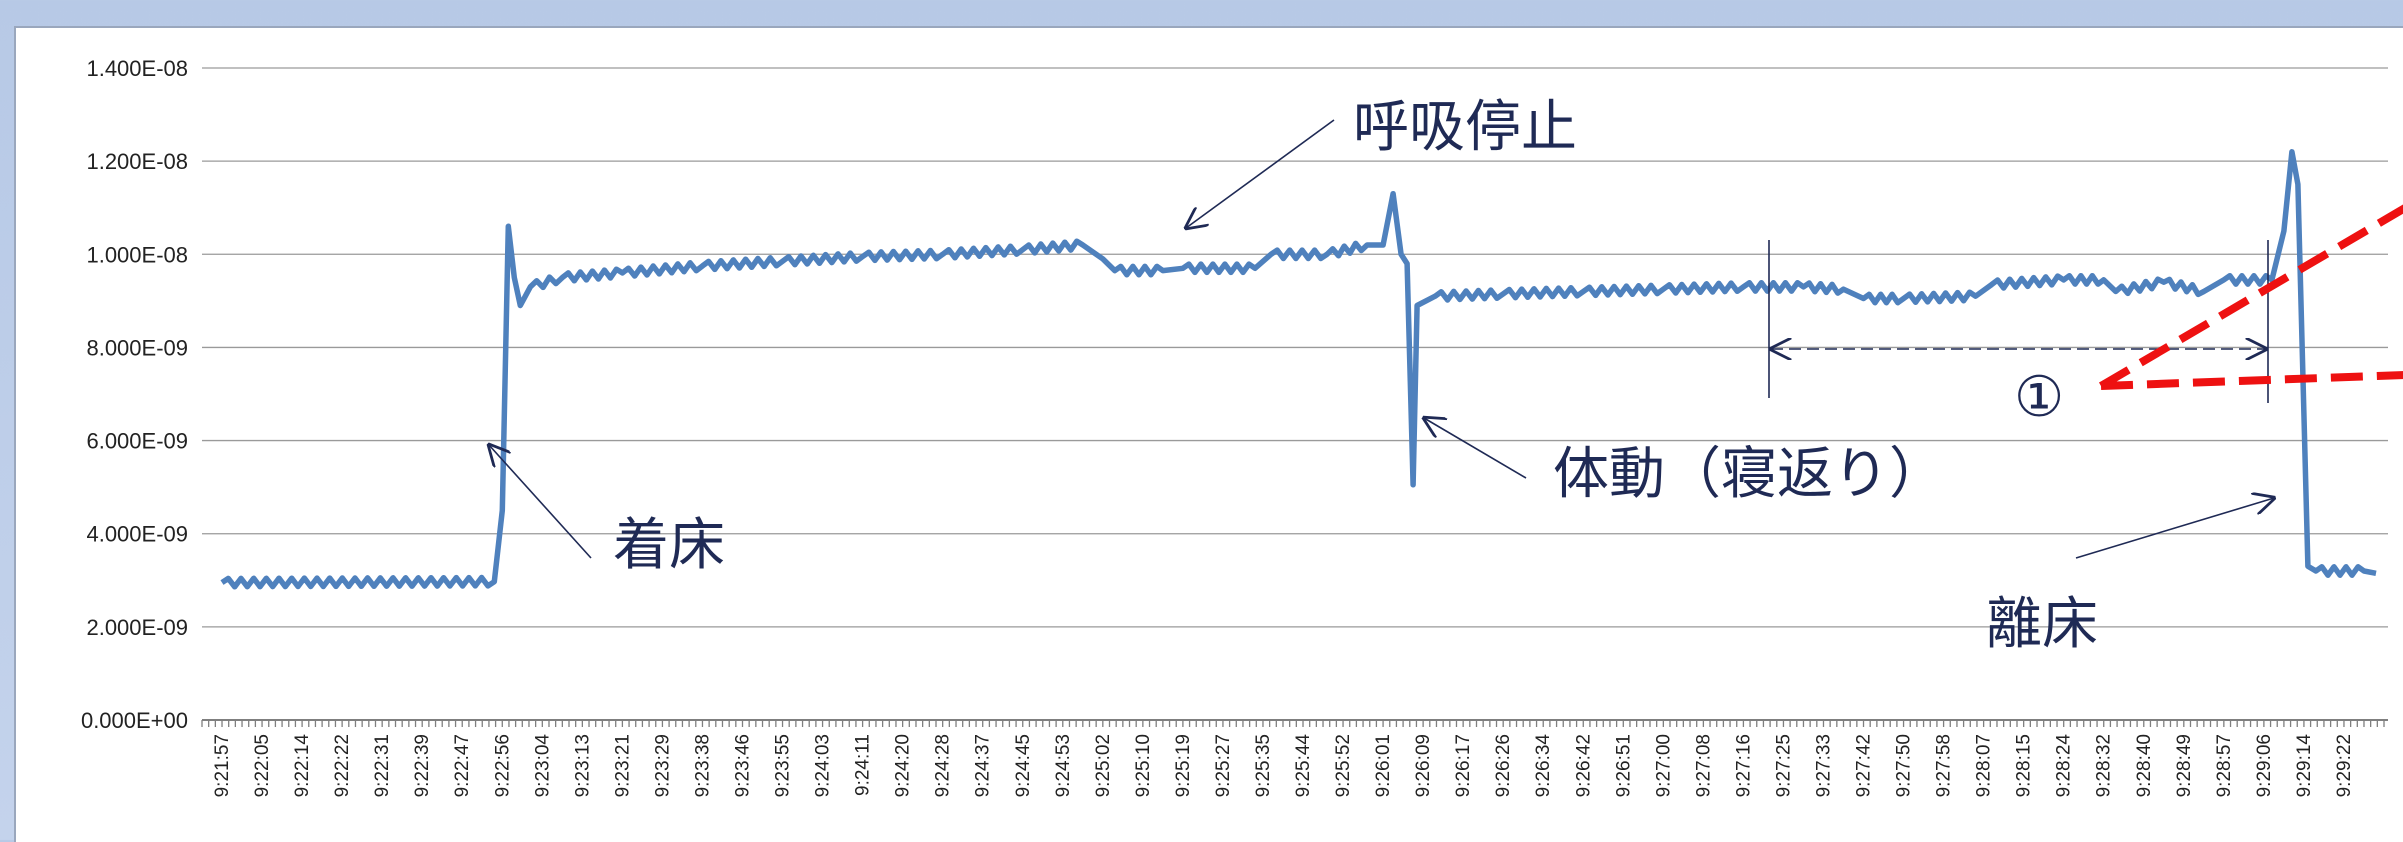 This screenshot has height=842, width=2403. I want to click on x-tick-label: 9:29:22, so click(2344, 765).